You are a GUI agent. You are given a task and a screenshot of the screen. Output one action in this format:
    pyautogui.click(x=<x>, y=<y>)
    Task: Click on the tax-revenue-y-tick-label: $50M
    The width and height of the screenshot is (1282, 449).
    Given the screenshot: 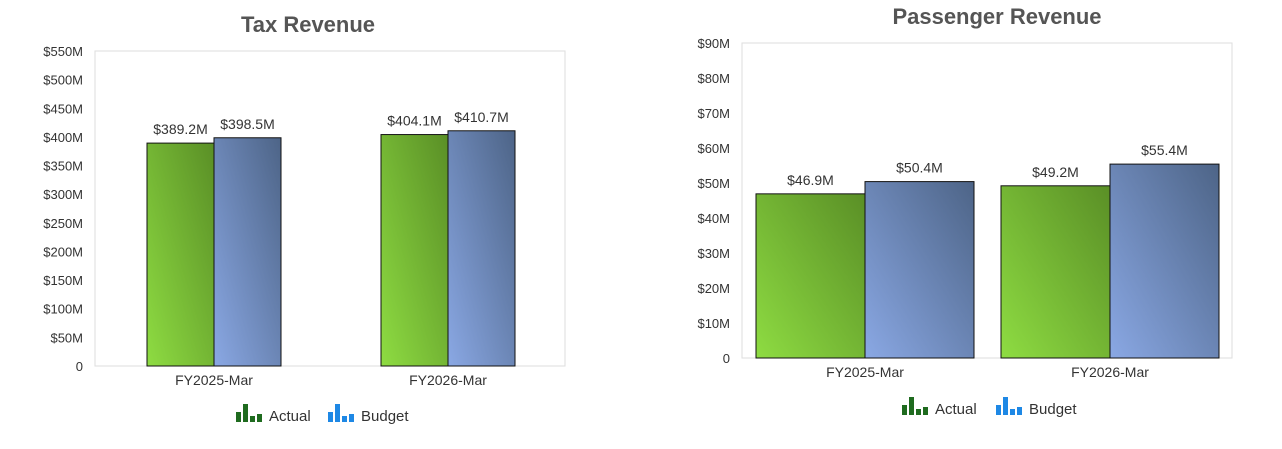 What is the action you would take?
    pyautogui.click(x=66, y=337)
    